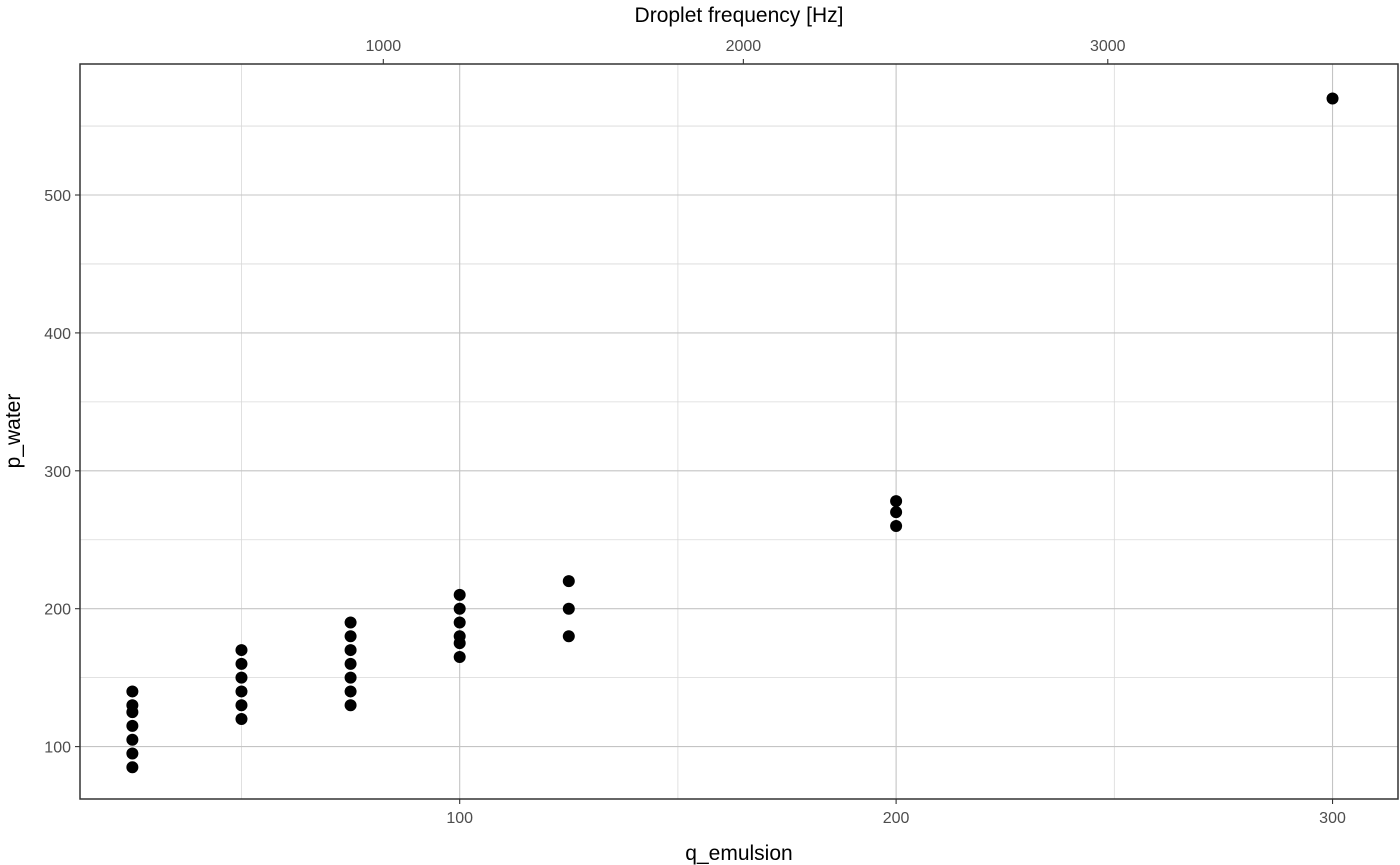 The height and width of the screenshot is (865, 1400). I want to click on y-axis-title: p_water, so click(13, 431).